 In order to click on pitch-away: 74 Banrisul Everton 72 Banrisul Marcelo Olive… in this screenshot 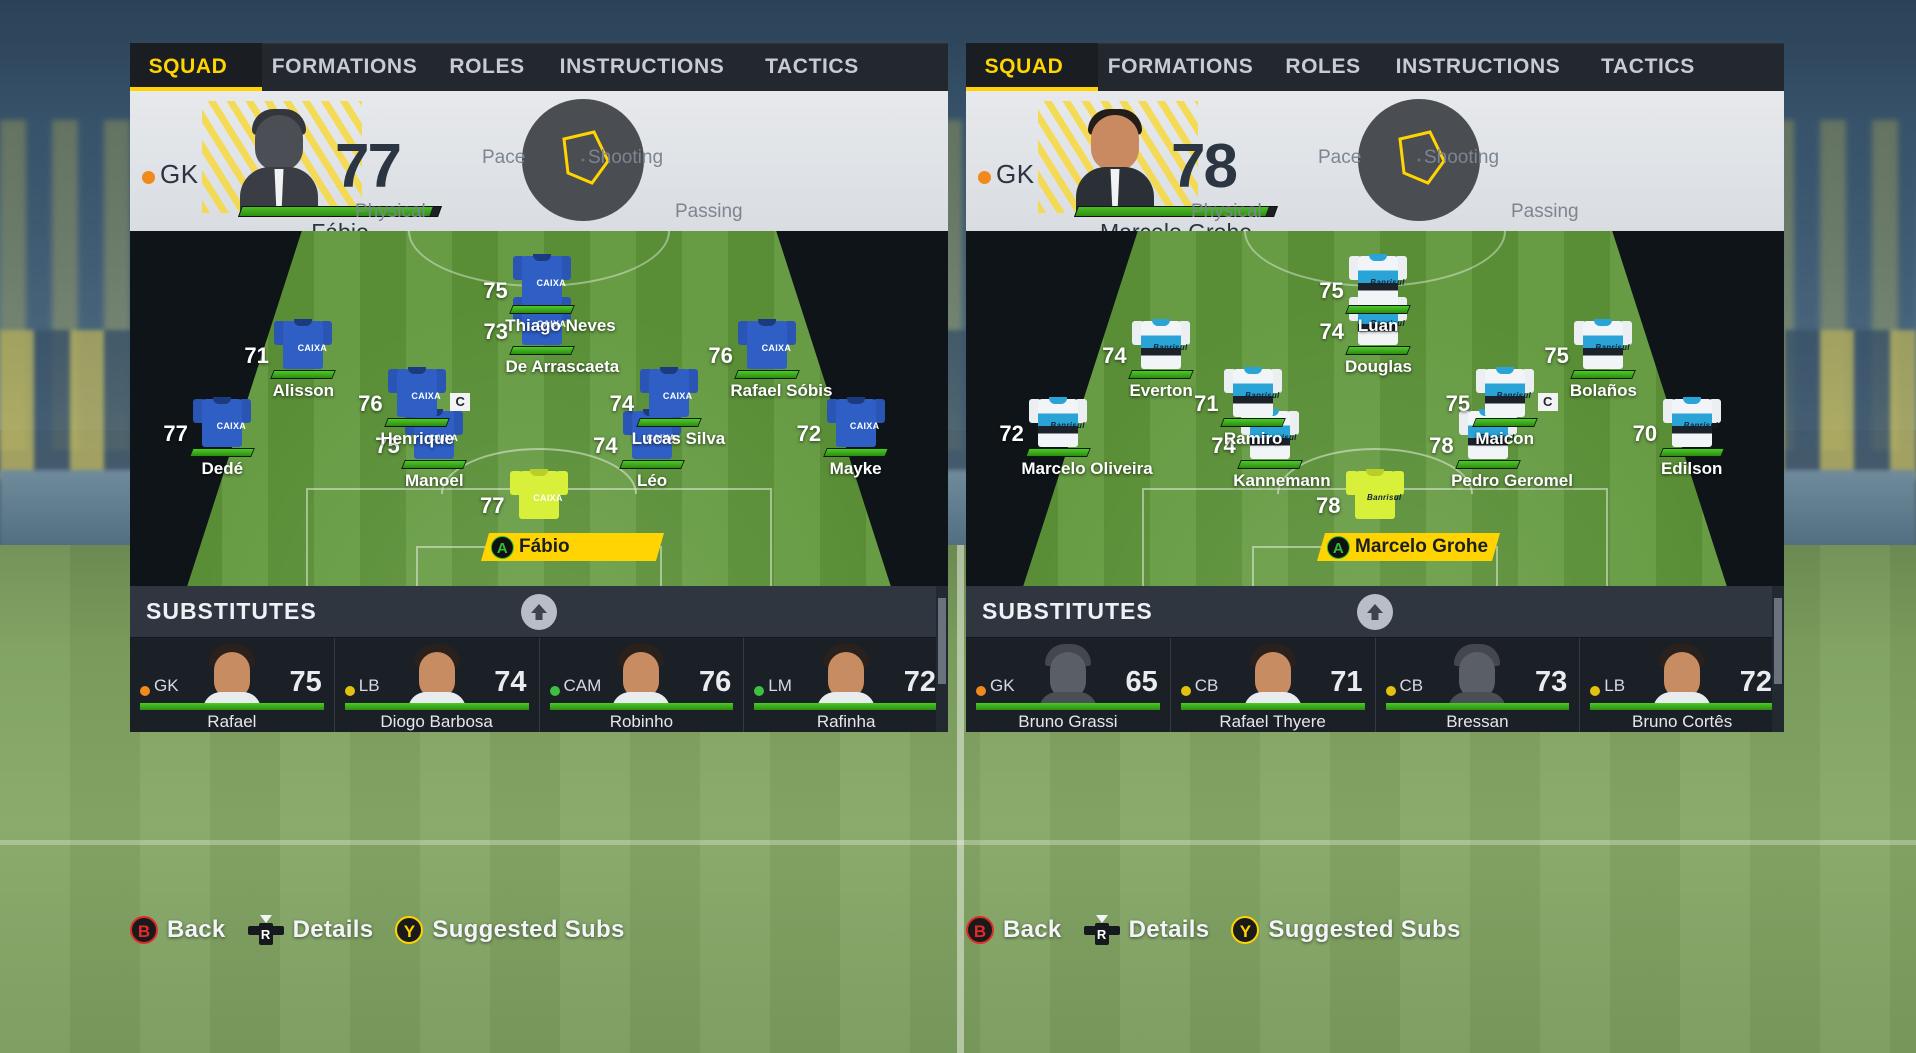, I will do `click(1375, 408)`.